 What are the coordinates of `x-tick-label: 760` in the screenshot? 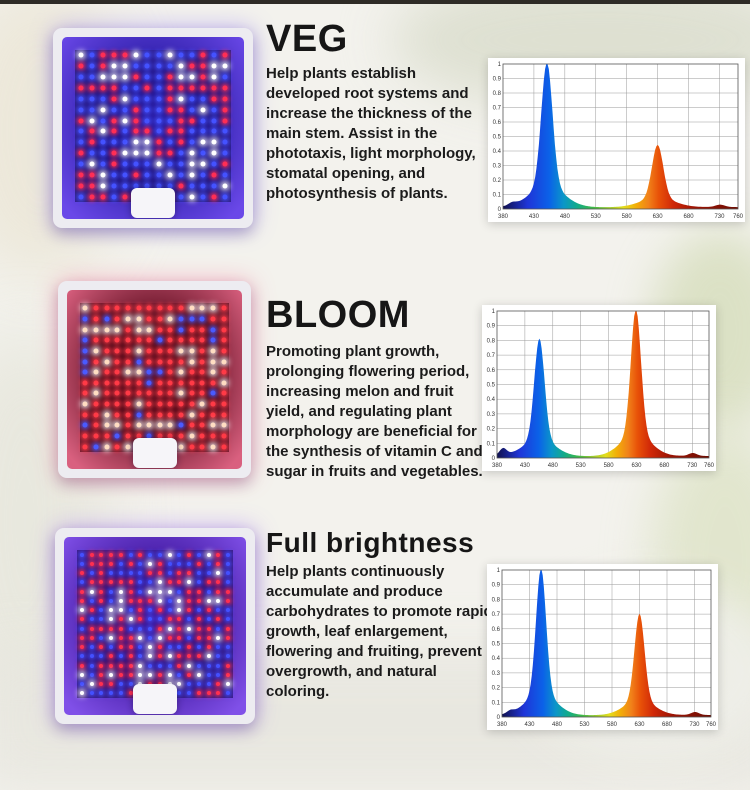 It's located at (709, 466).